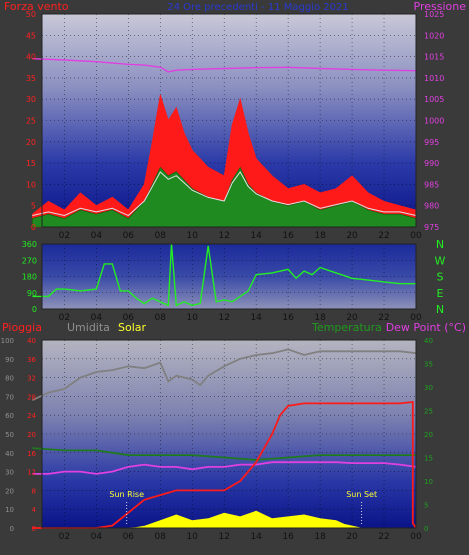  What do you see at coordinates (31, 379) in the screenshot?
I see `rain-y-tick-label: 32` at bounding box center [31, 379].